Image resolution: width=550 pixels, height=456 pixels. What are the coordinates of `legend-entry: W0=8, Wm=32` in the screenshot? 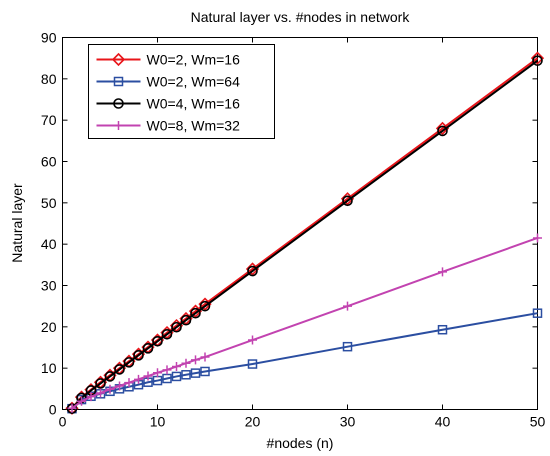 It's located at (168, 126).